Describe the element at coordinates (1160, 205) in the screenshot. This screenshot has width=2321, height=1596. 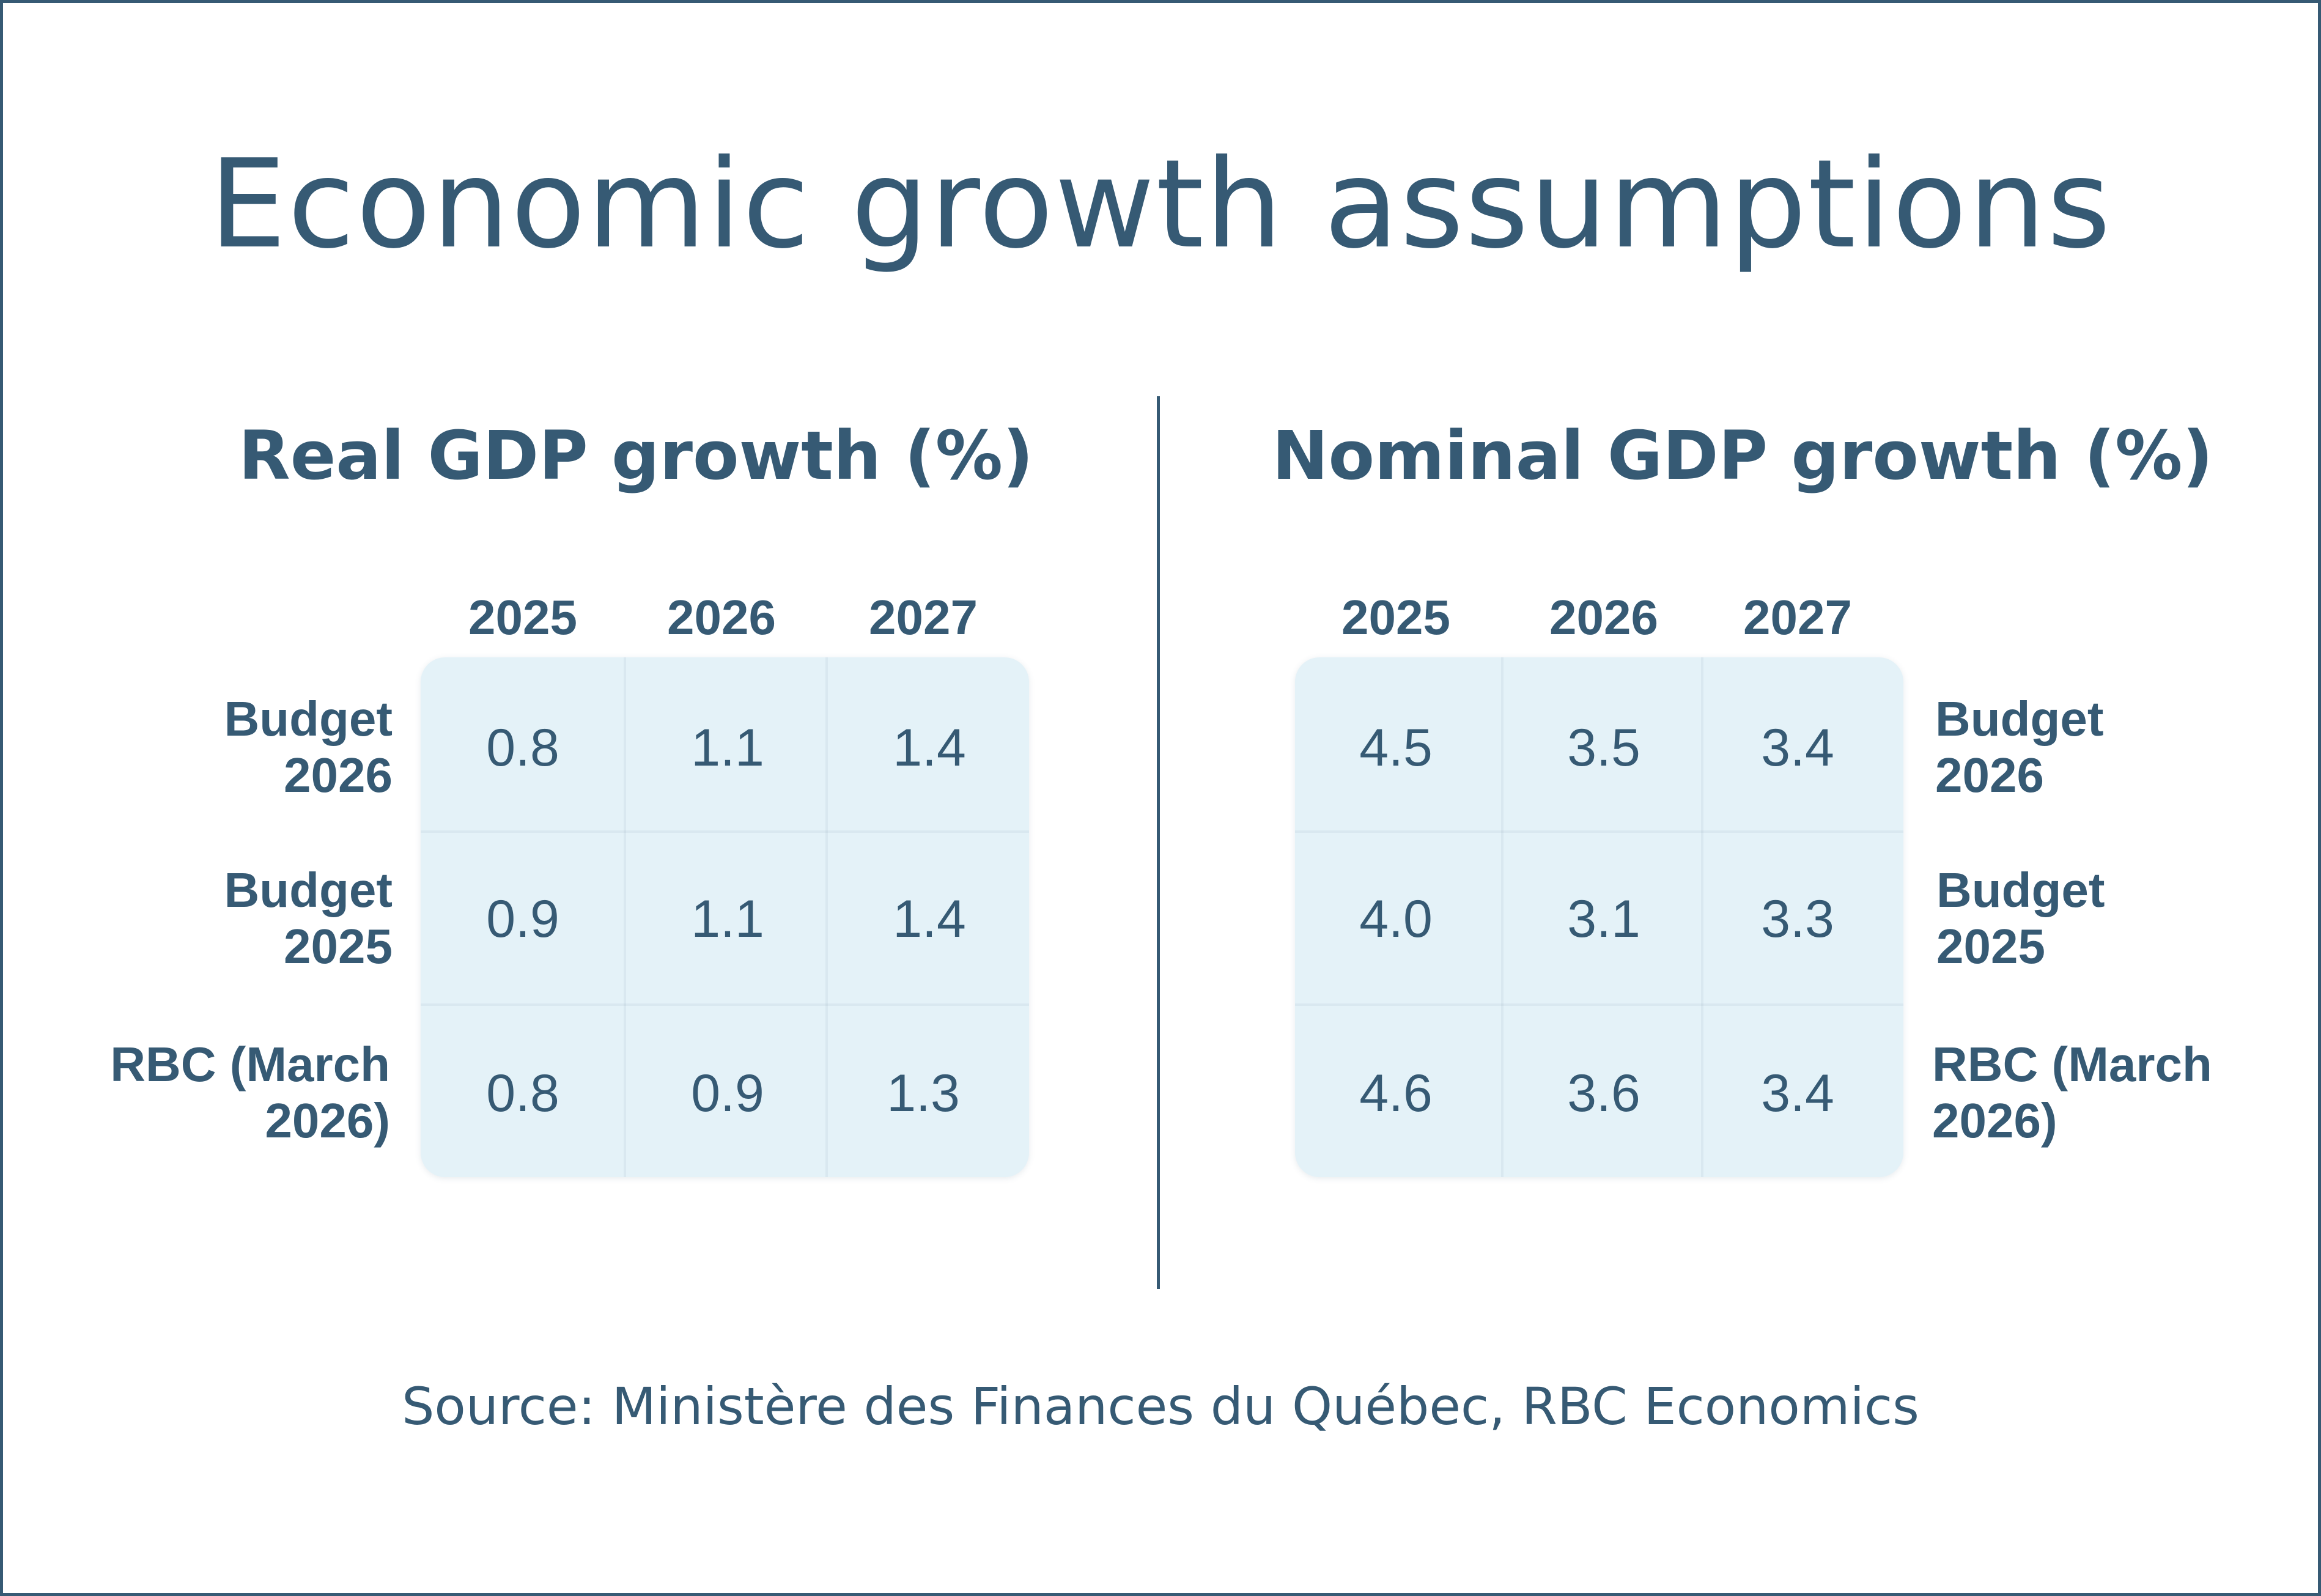
I see `page-title: Economic growth assumptions` at that location.